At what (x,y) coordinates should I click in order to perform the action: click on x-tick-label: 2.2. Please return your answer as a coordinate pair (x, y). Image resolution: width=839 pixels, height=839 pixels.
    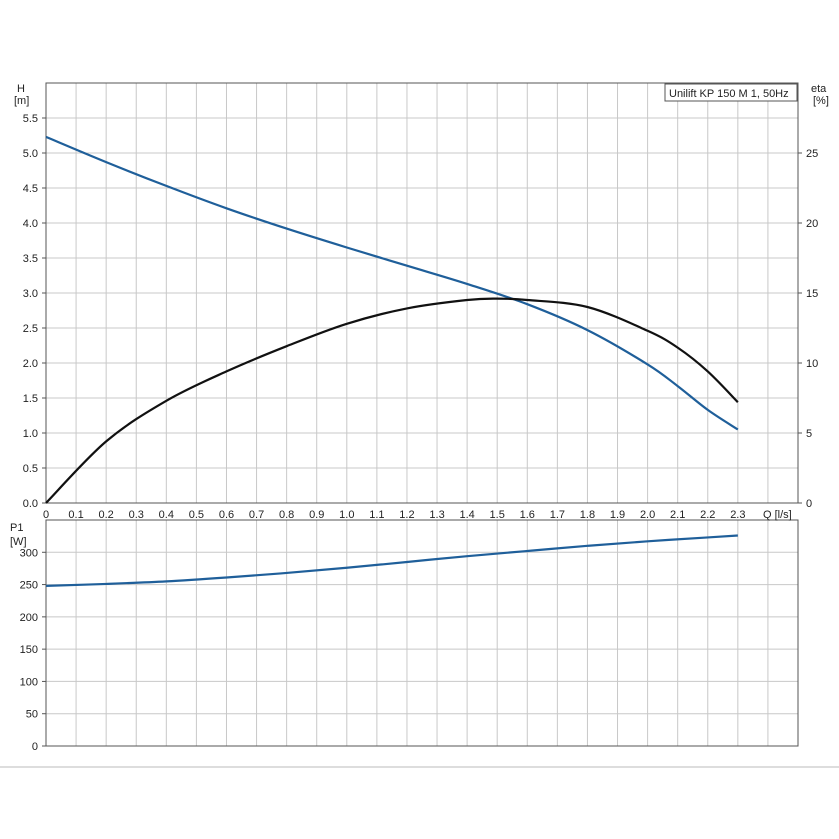
    Looking at the image, I should click on (707, 515).